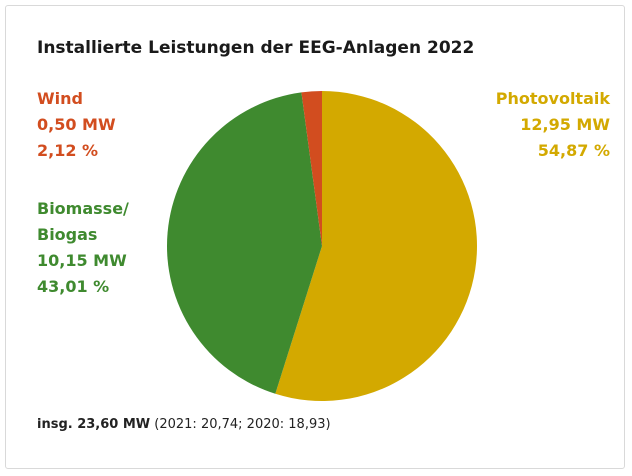 This screenshot has width=632, height=476. Describe the element at coordinates (573, 150) in the screenshot. I see `slice-label-line: 54,87 %` at that location.